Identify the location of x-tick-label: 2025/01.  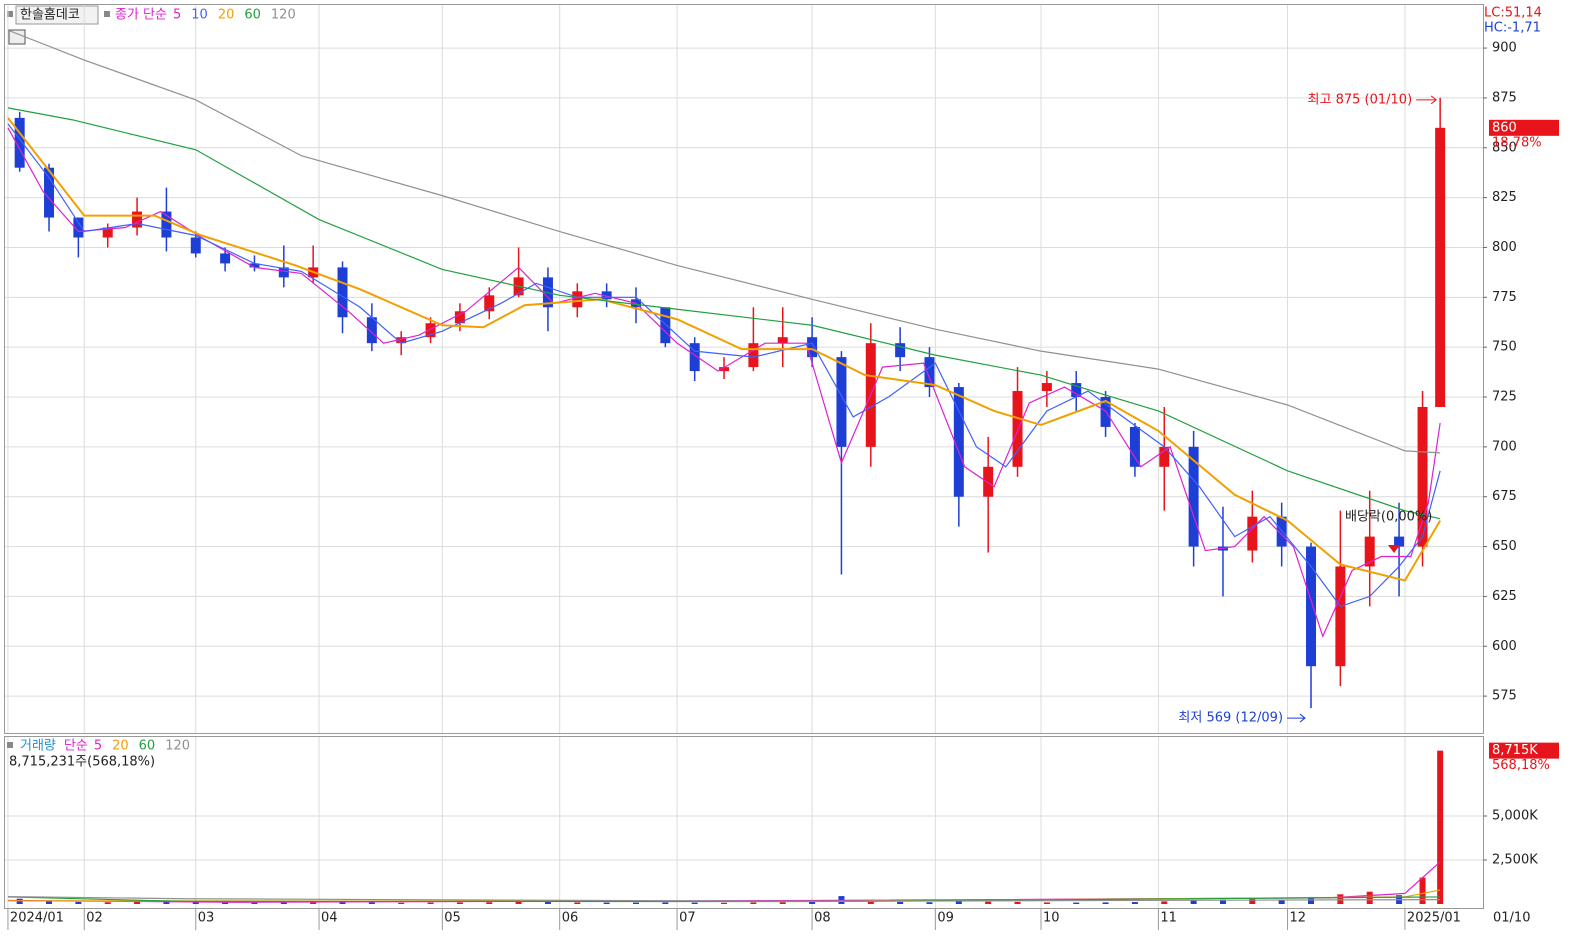
(1434, 918).